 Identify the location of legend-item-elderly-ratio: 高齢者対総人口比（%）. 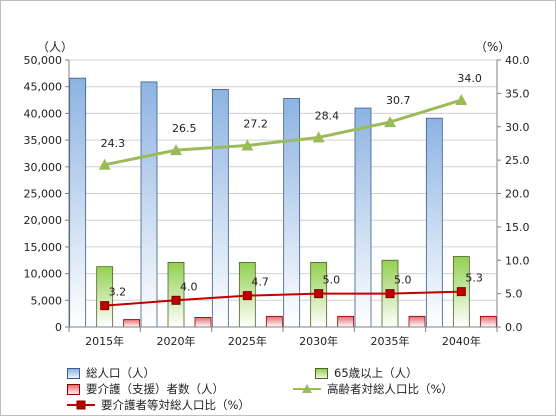
(373, 389).